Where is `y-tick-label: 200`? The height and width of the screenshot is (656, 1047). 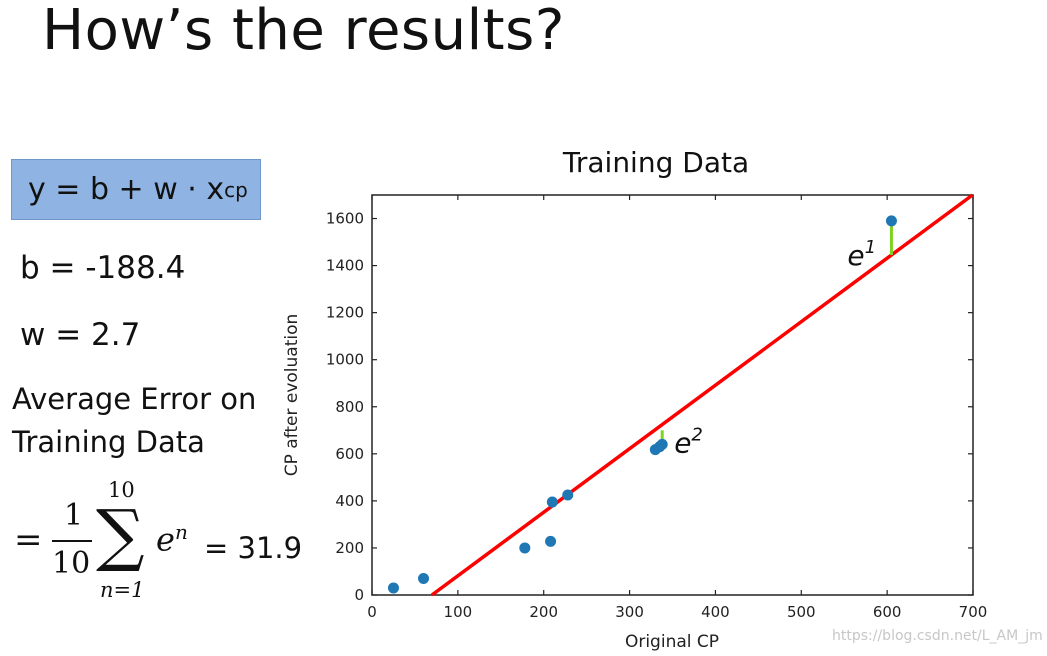 y-tick-label: 200 is located at coordinates (349, 548).